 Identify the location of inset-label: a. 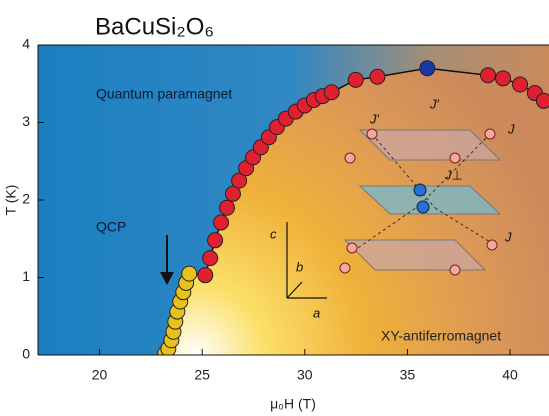
(316, 312).